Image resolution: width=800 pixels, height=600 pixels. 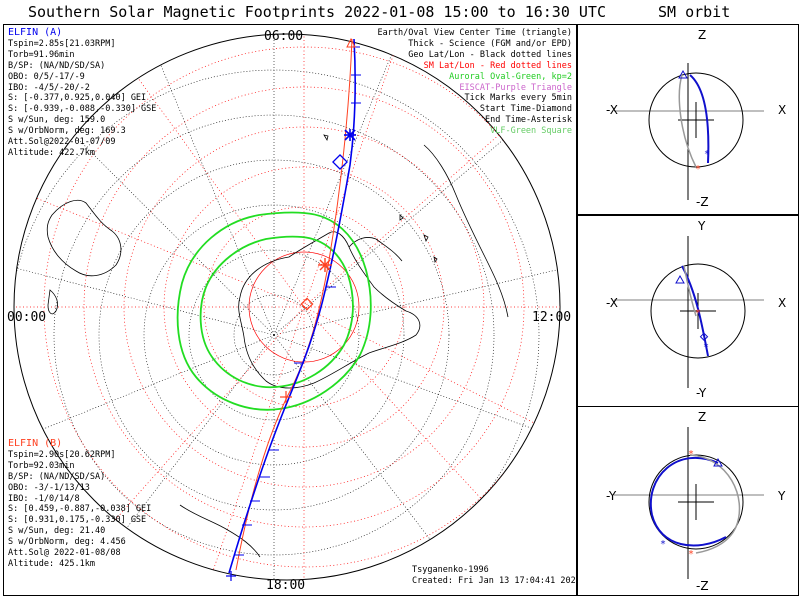 I want to click on oval-outer, so click(x=274, y=311).